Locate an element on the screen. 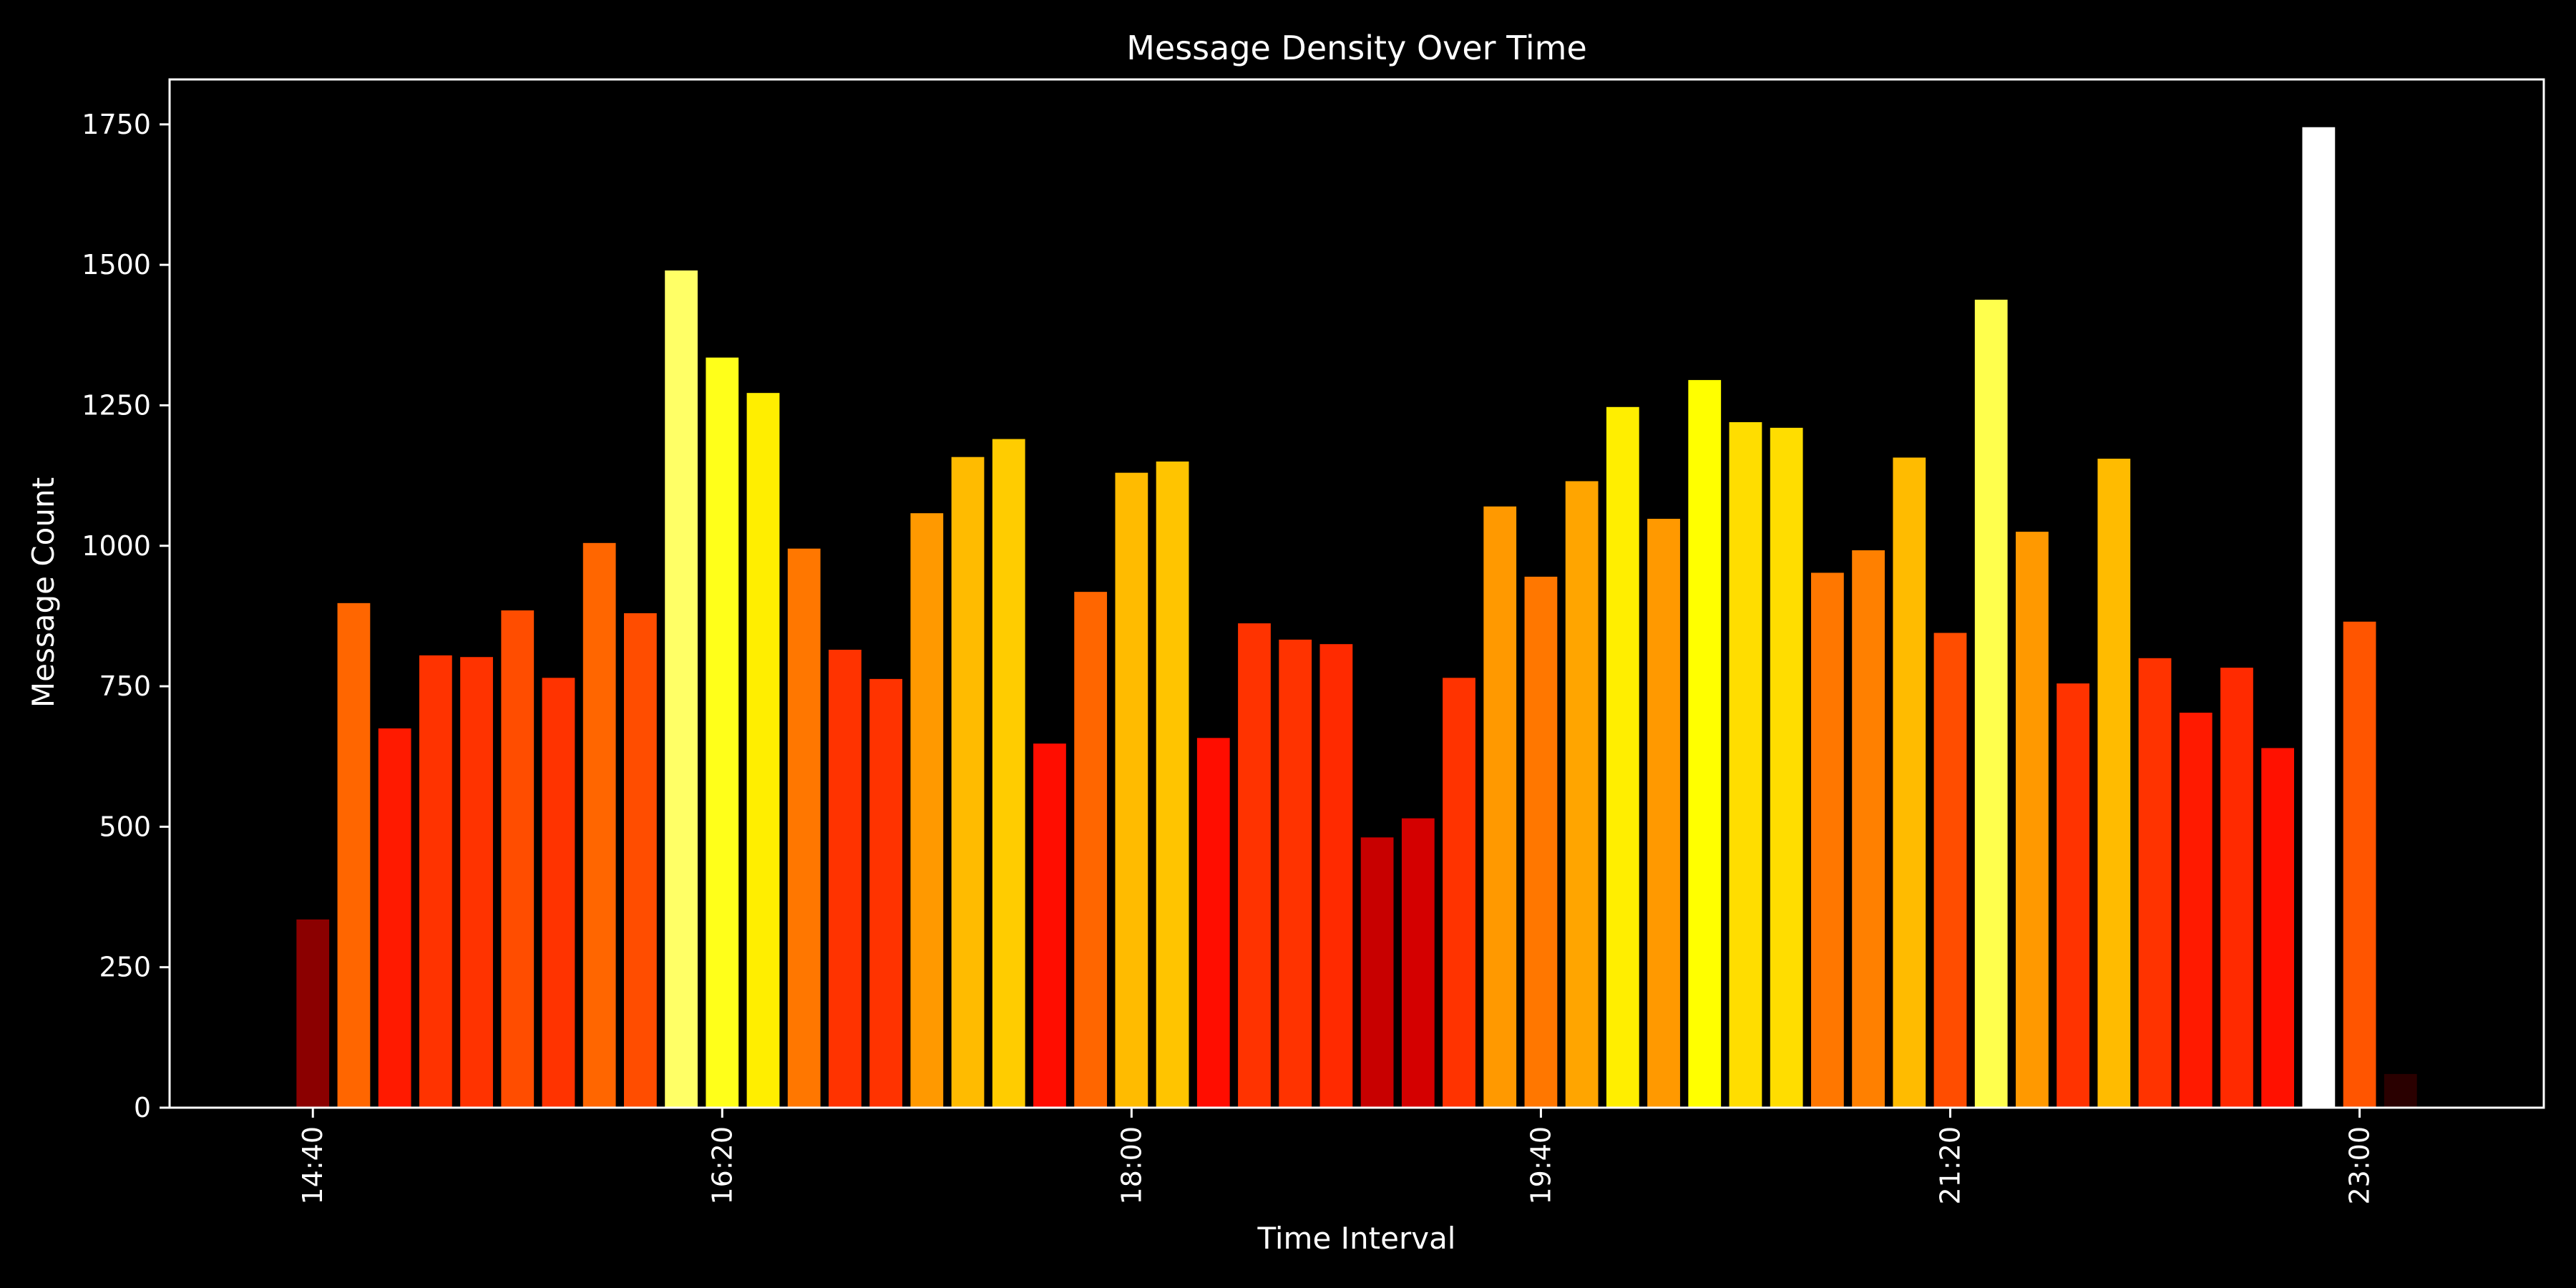 This screenshot has height=1288, width=2576. bar-1910 is located at coordinates (1418, 963).